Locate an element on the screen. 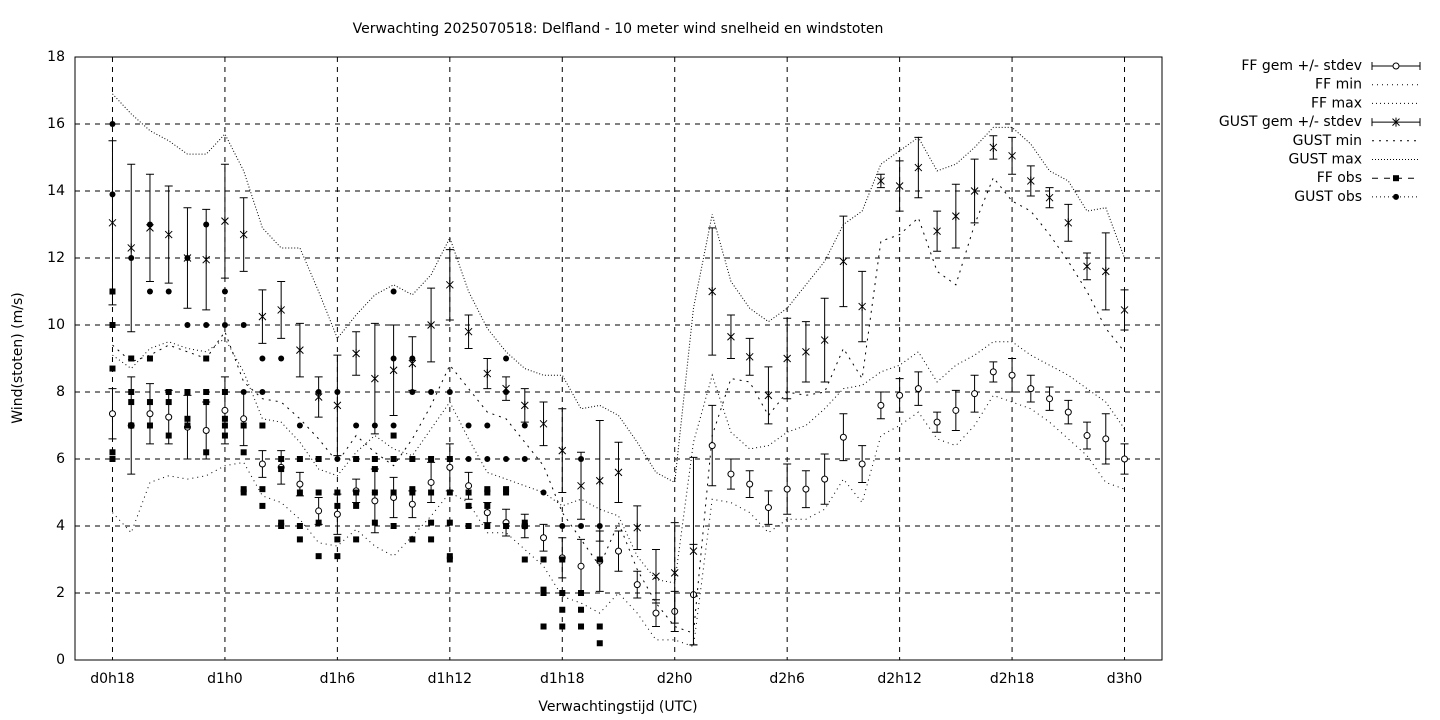 The height and width of the screenshot is (720, 1440). legend-label: FF min is located at coordinates (1338, 85).